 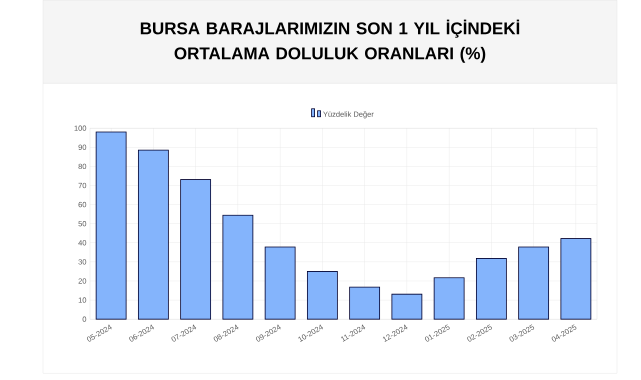 What do you see at coordinates (330, 41) in the screenshot?
I see `chart-title: BURSA BARAJLARIMIZIN SON 1 YIL İÇİNDEKİ ORTALAMA DOLULUK ORANLARI (%)` at bounding box center [330, 41].